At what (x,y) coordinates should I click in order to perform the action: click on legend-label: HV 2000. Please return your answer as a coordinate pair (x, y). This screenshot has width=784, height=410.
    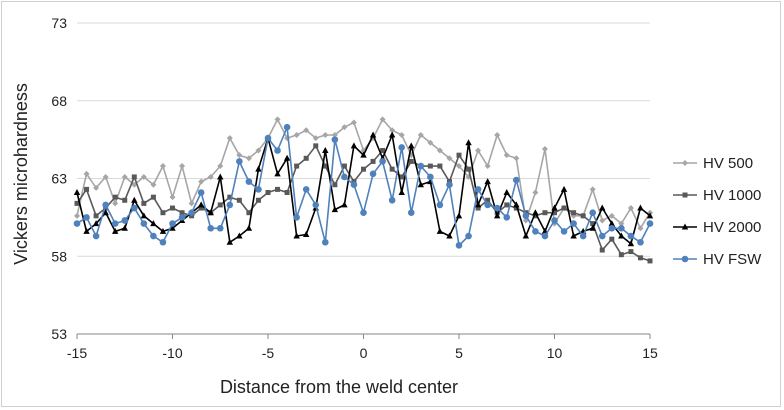
    Looking at the image, I should click on (732, 227).